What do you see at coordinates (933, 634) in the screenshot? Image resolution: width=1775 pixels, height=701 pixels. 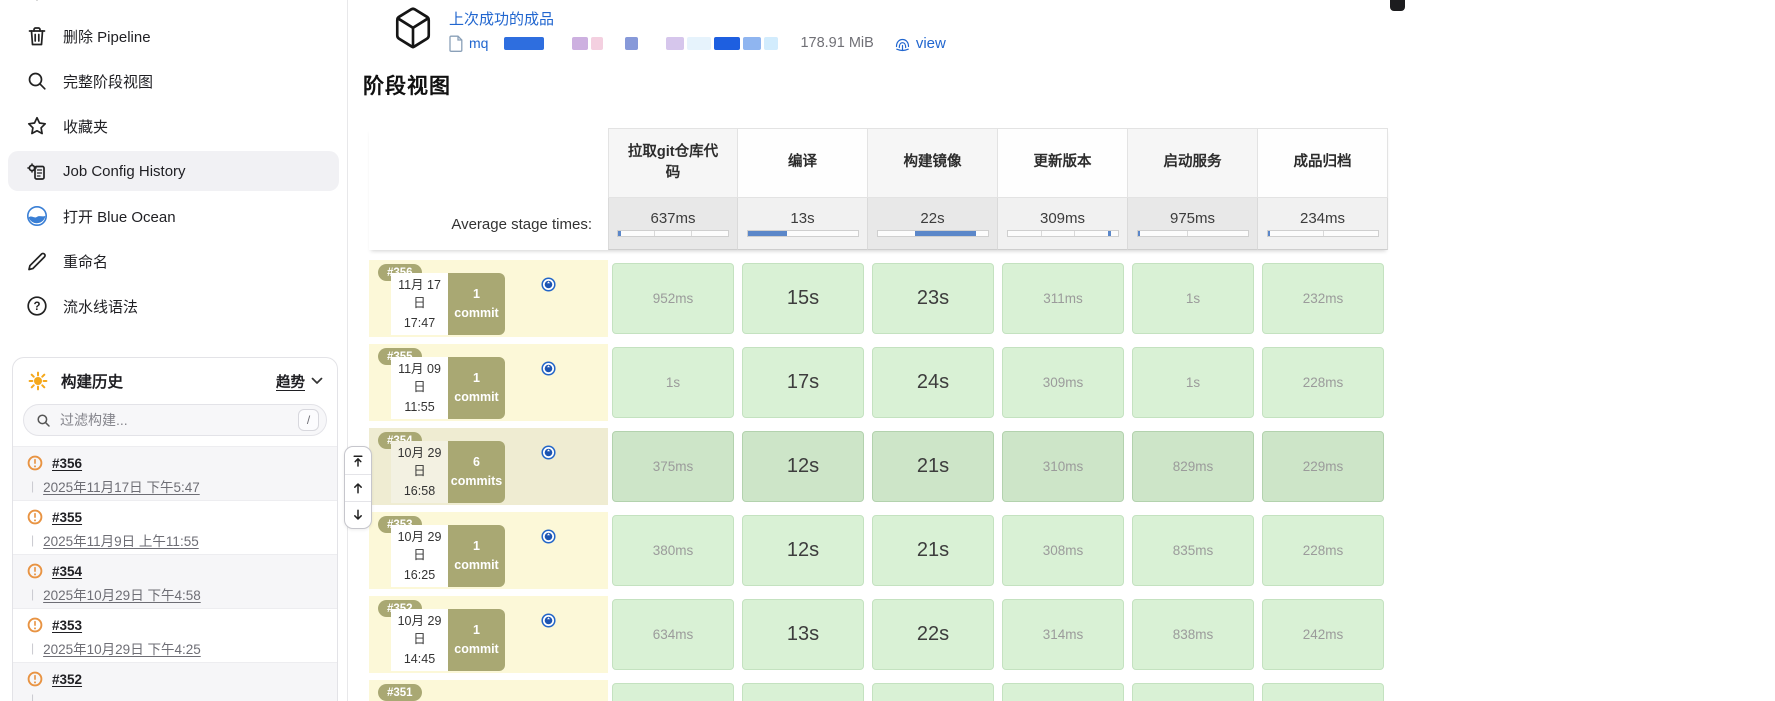 I see `stage-duration-cell: 22s` at bounding box center [933, 634].